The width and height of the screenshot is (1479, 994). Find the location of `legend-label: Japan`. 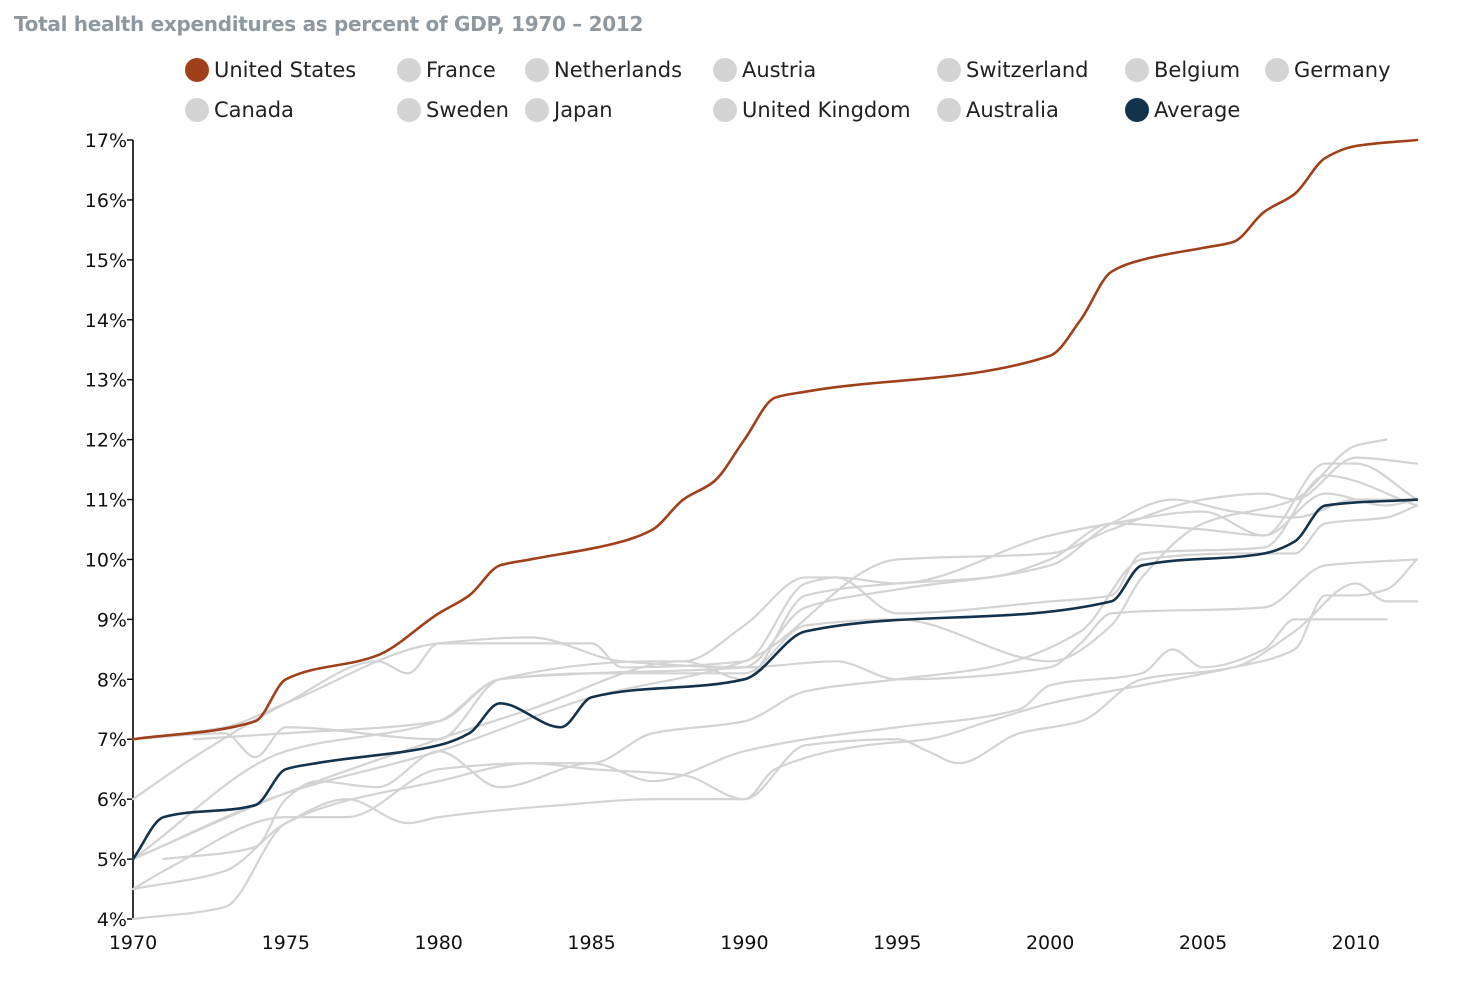

legend-label: Japan is located at coordinates (583, 110).